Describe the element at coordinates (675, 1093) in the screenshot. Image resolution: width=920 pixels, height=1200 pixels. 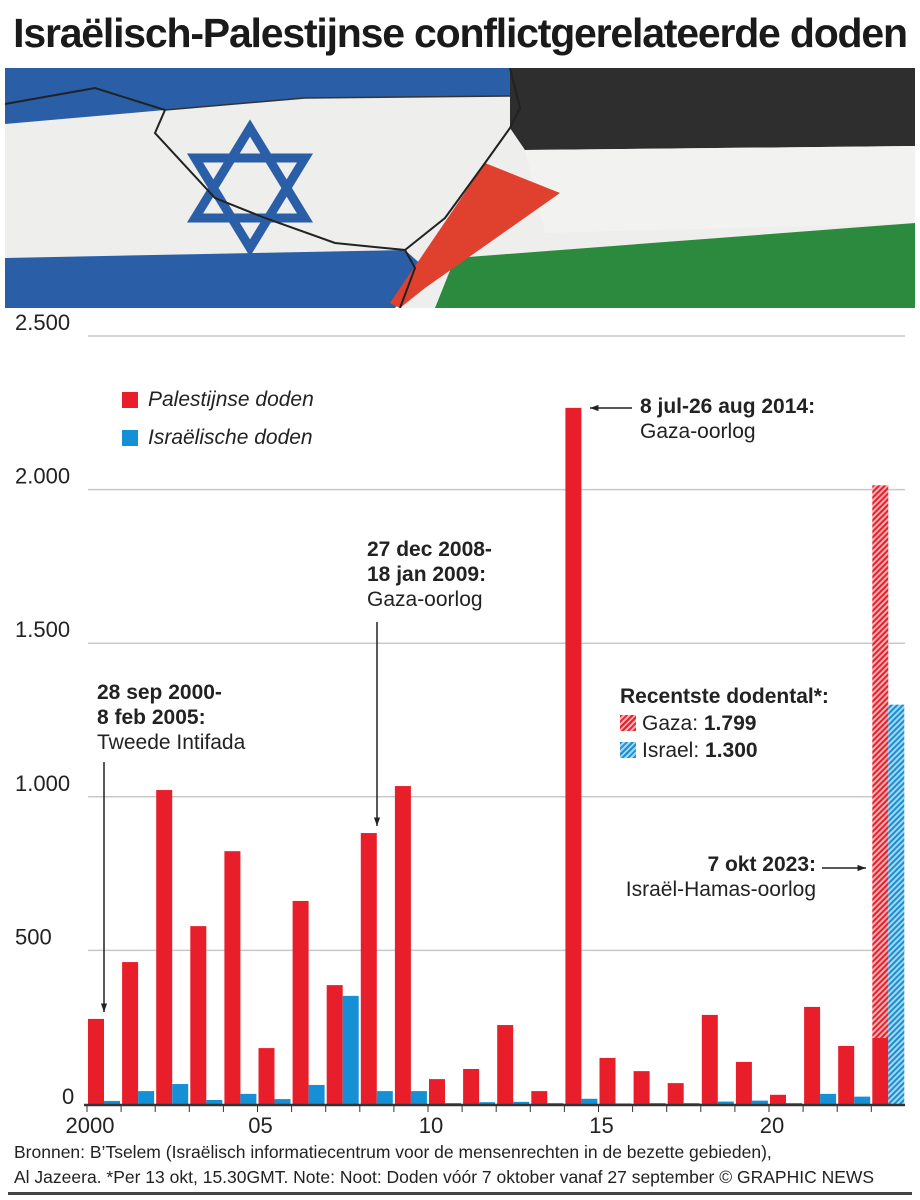
I see `bar-palestinian-2017` at that location.